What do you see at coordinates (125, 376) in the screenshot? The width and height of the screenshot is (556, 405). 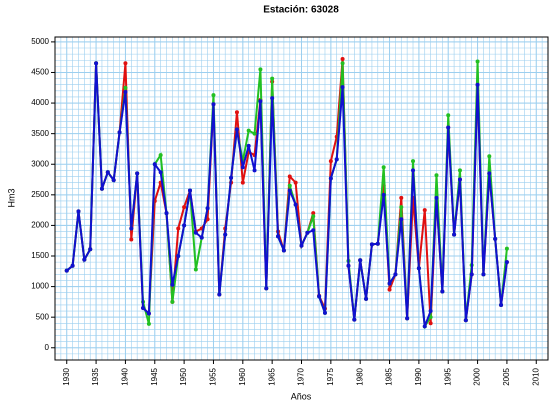 I see `x-tick-label: 1940` at bounding box center [125, 376].